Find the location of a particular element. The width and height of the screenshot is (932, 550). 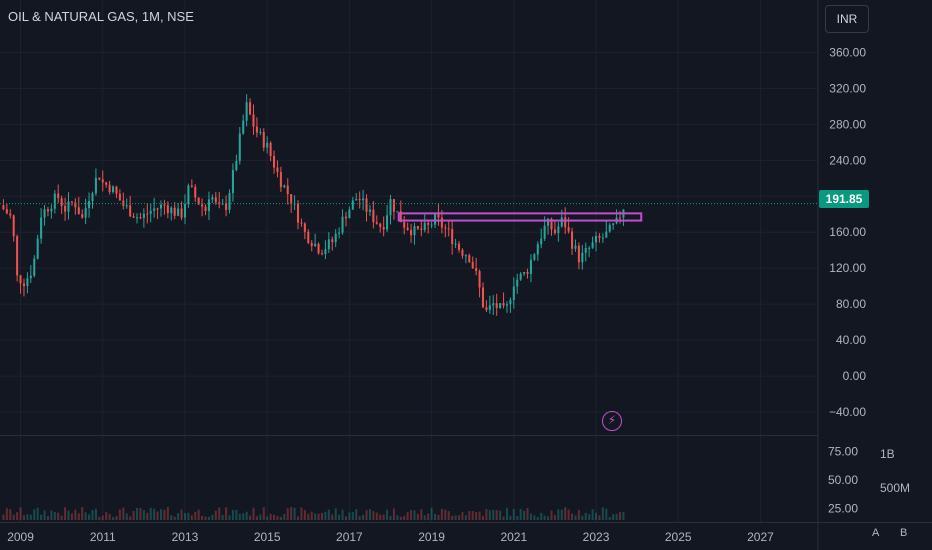

time-tick-label: 2009 is located at coordinates (20, 537).